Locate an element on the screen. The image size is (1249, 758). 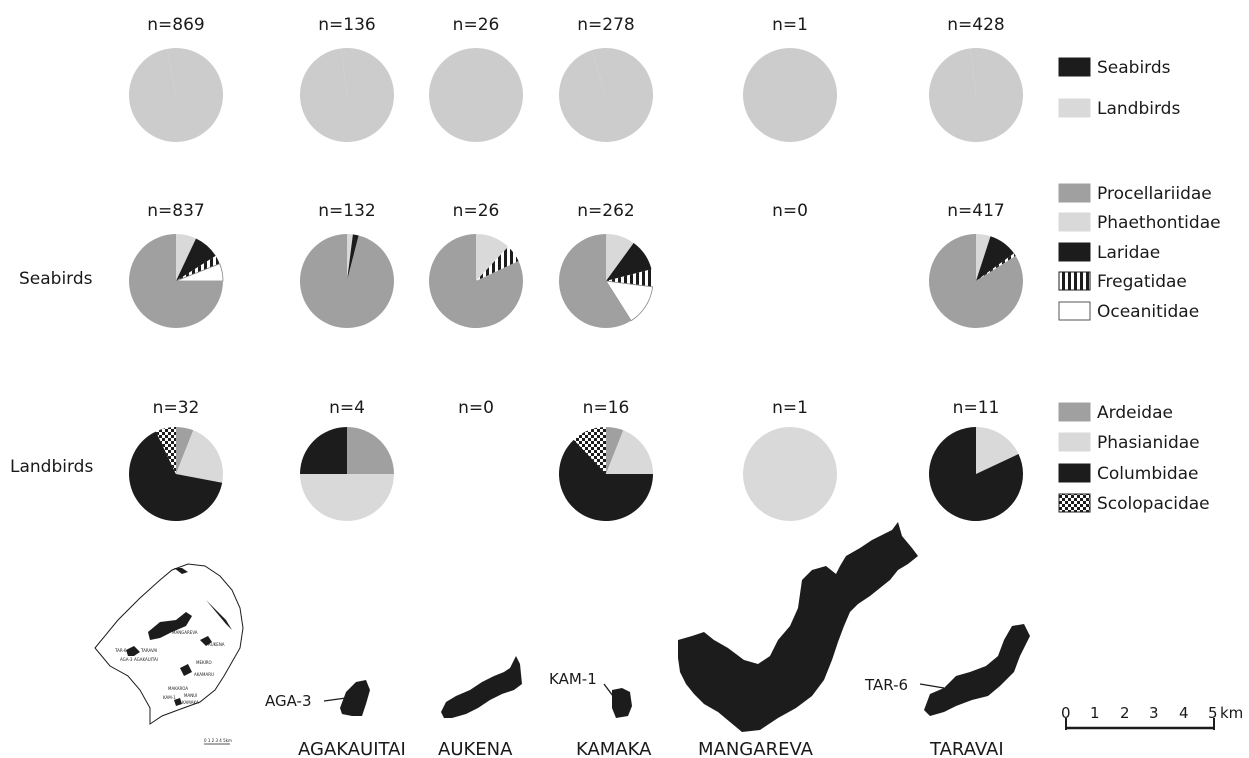
pie-slice-row1-col1-seabirds is located at coordinates (175, 95).